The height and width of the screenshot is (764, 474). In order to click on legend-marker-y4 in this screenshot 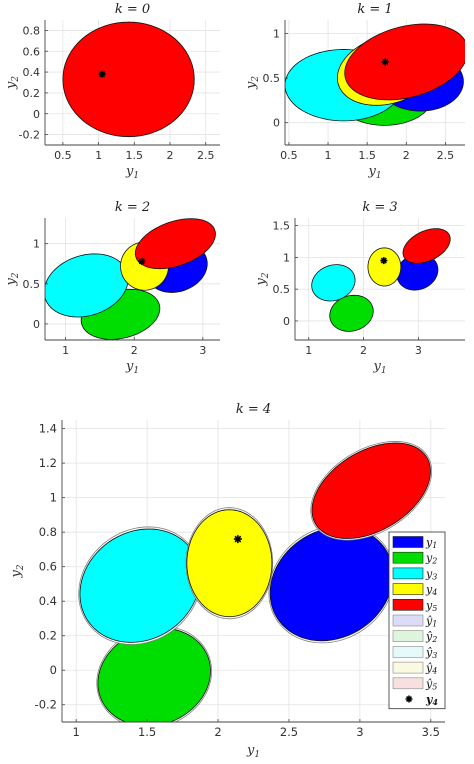, I will do `click(409, 699)`.